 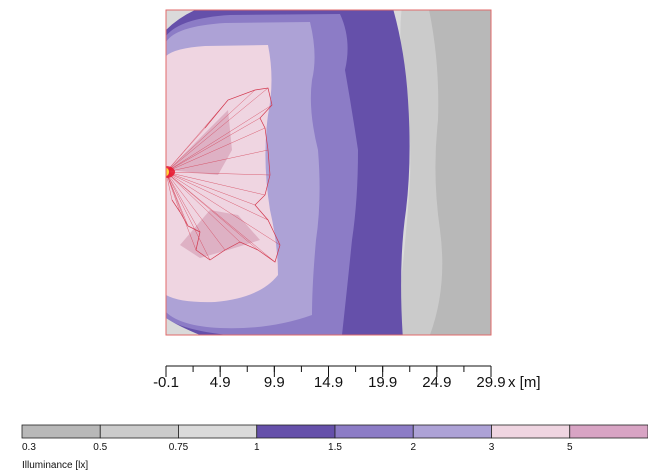 I want to click on beam-shadow-lower, so click(x=220, y=234).